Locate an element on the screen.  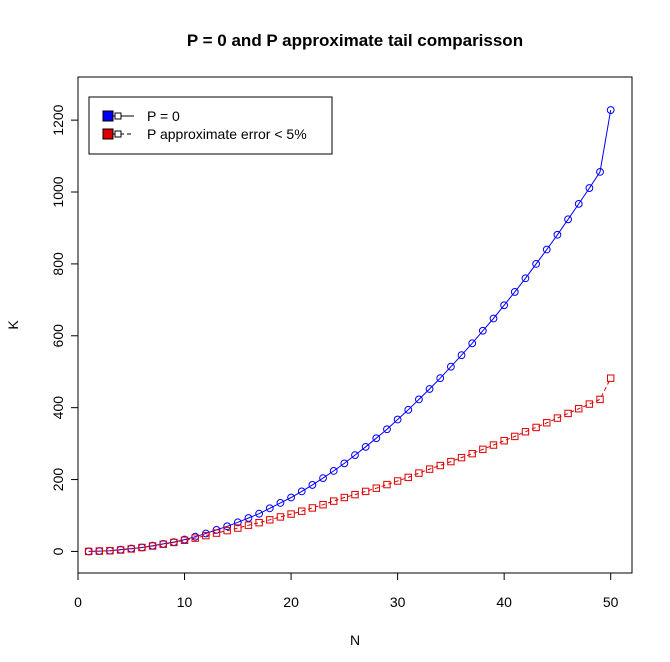
legend: P = 0 P approximate error < 5% is located at coordinates (210, 125).